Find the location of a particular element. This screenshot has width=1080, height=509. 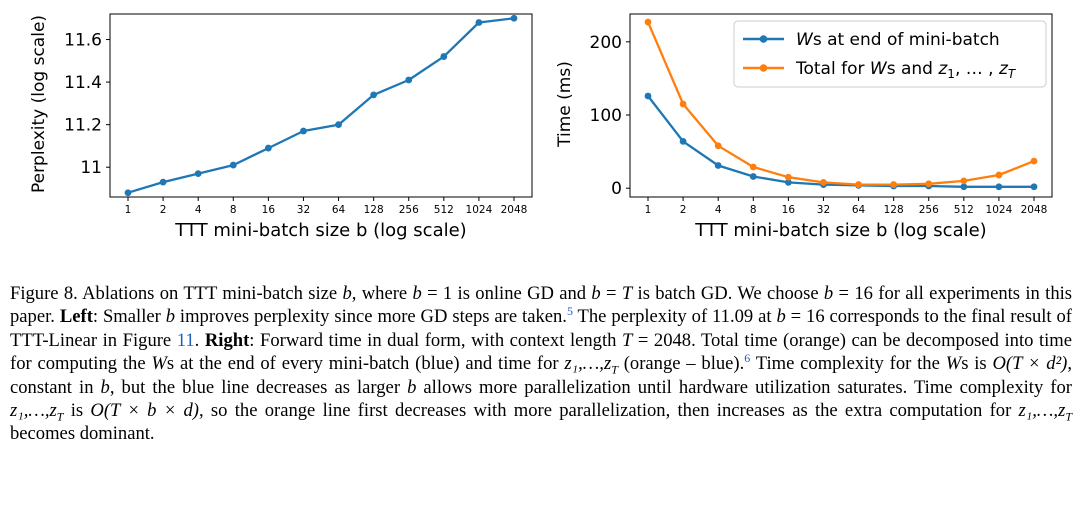

footnote-5: 5 is located at coordinates (569, 311).